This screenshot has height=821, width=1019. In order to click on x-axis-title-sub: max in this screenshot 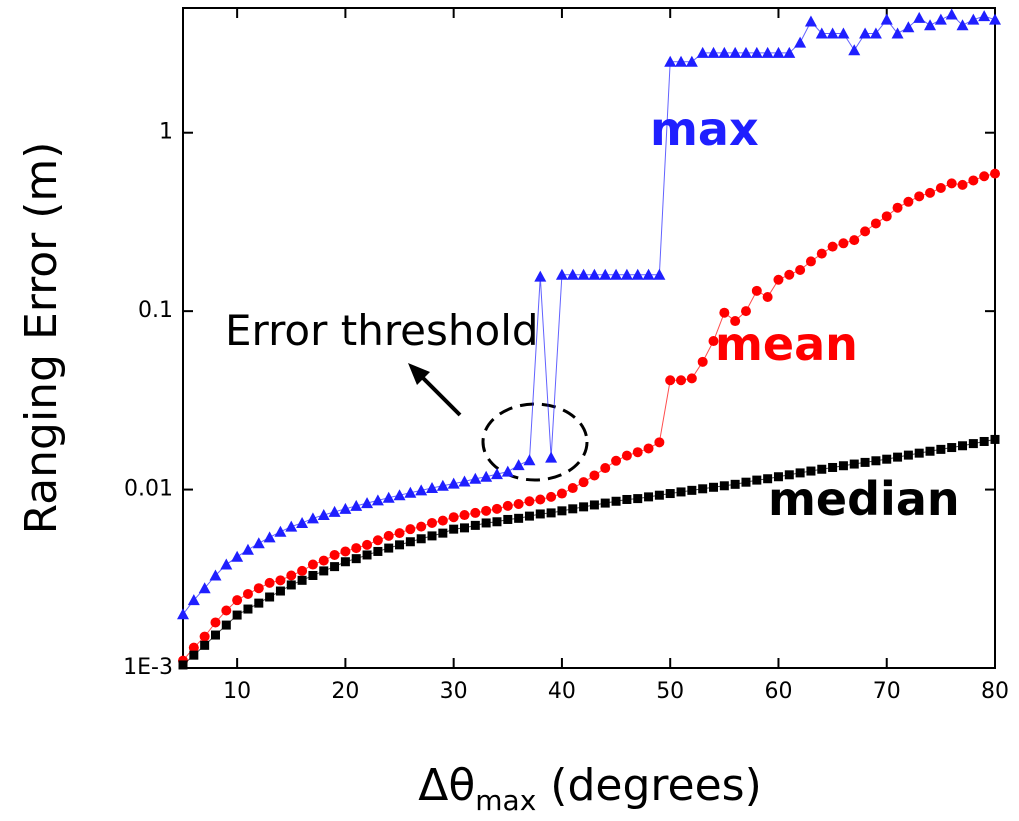, I will do `click(505, 800)`.